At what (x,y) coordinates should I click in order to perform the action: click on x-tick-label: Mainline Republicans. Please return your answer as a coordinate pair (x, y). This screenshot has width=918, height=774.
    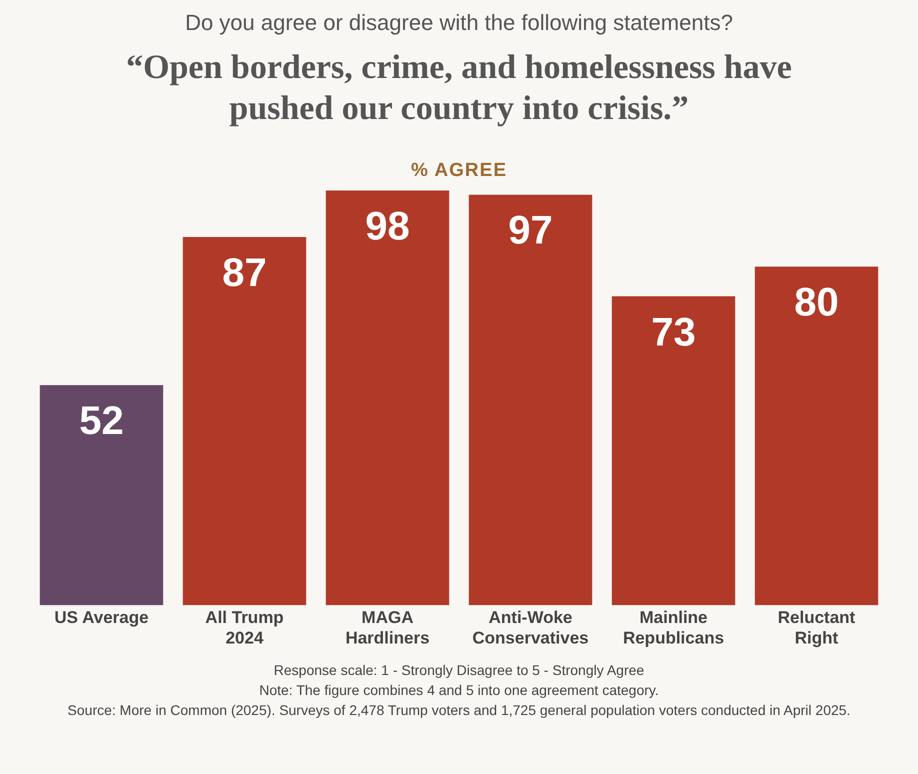
    Looking at the image, I should click on (673, 628).